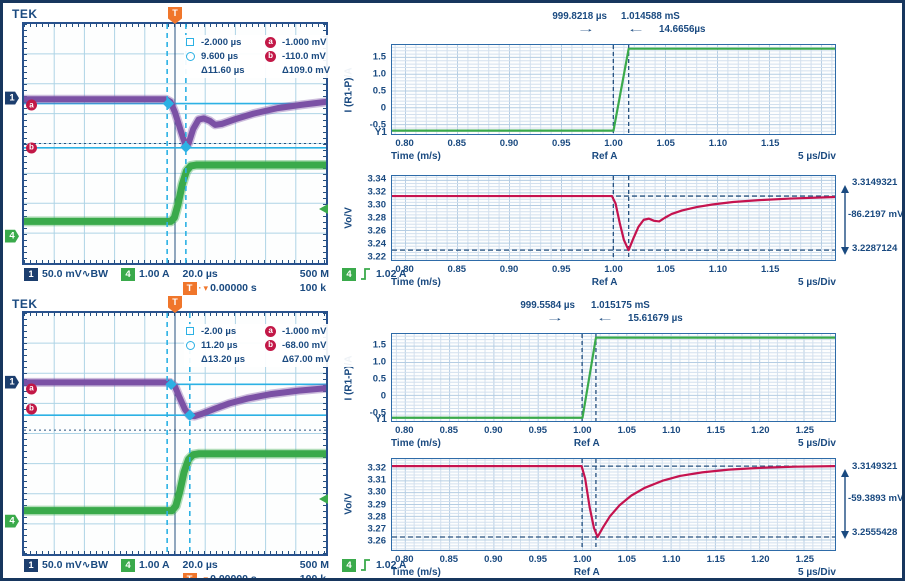 The width and height of the screenshot is (905, 581). Describe the element at coordinates (223, 359) in the screenshot. I see `delta-time: Δ13.20 µs` at that location.